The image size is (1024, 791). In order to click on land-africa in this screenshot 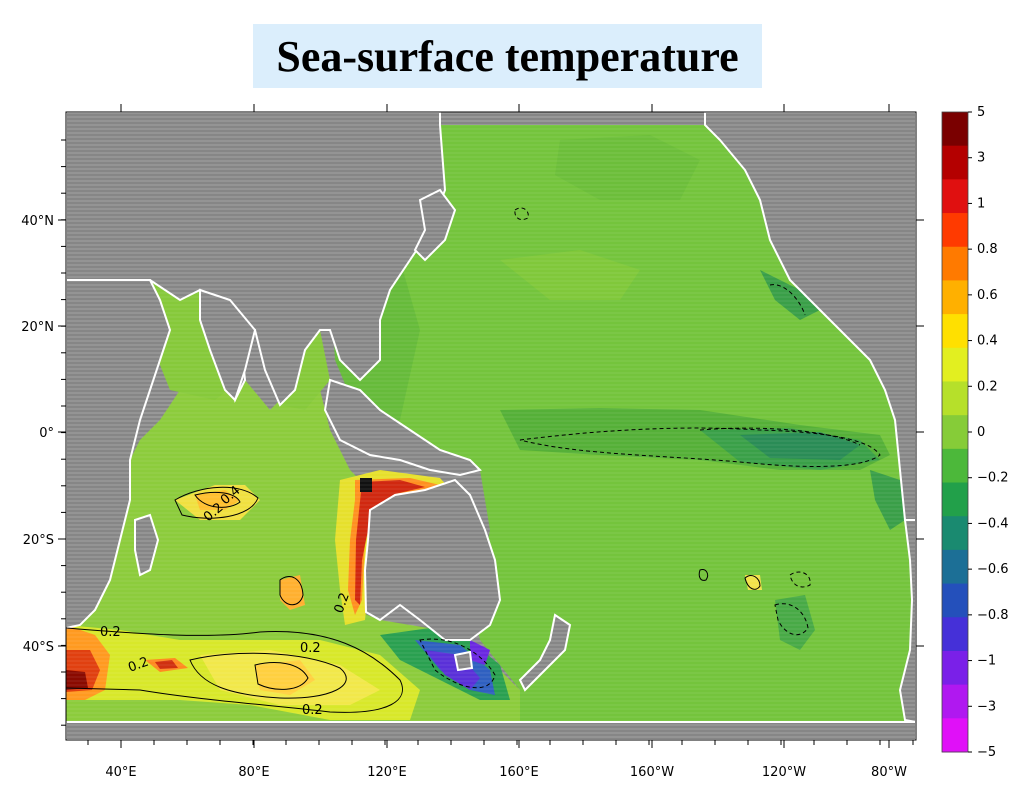, I will do `click(118, 454)`.